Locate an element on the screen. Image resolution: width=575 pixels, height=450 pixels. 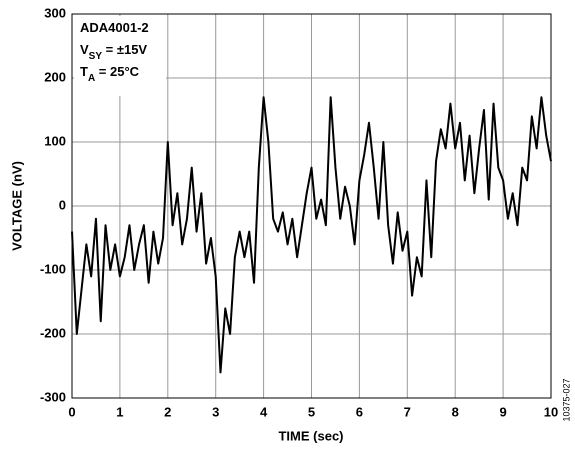
annotation-part: A is located at coordinates (91, 78).